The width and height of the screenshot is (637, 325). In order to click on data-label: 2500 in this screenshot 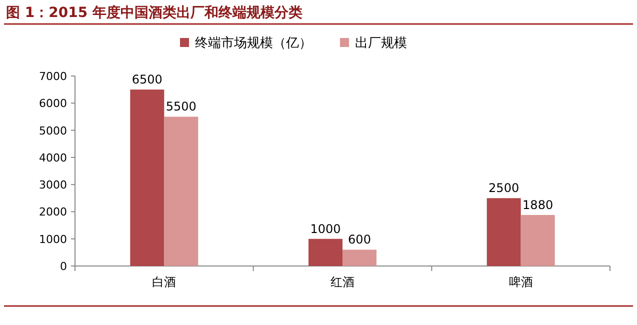, I will do `click(504, 188)`.